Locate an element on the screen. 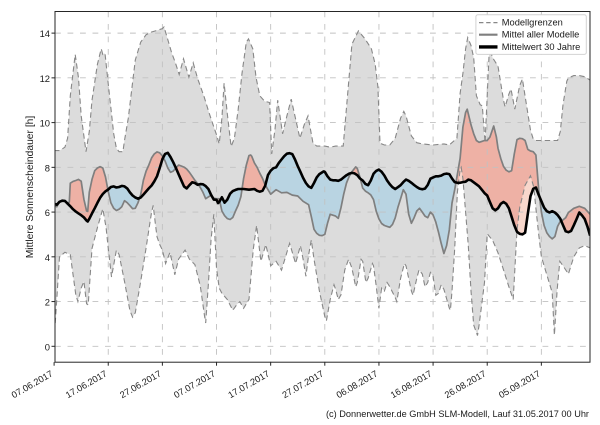 The height and width of the screenshot is (425, 600). svg-text: Mittlere Sonnenscheindauer [h] is located at coordinates (30, 187).